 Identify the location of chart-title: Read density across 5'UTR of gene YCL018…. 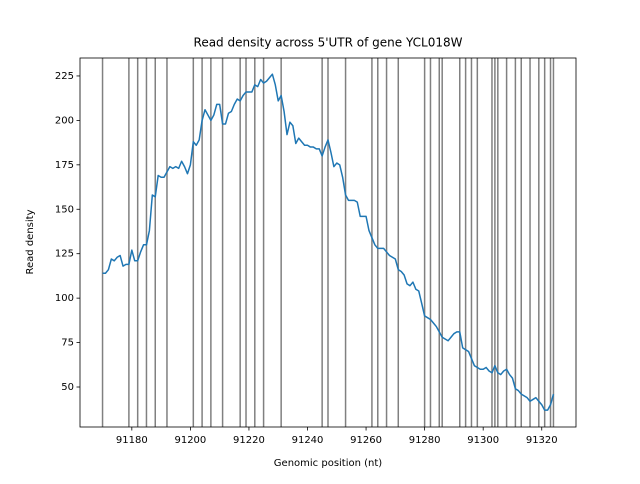
(328, 43).